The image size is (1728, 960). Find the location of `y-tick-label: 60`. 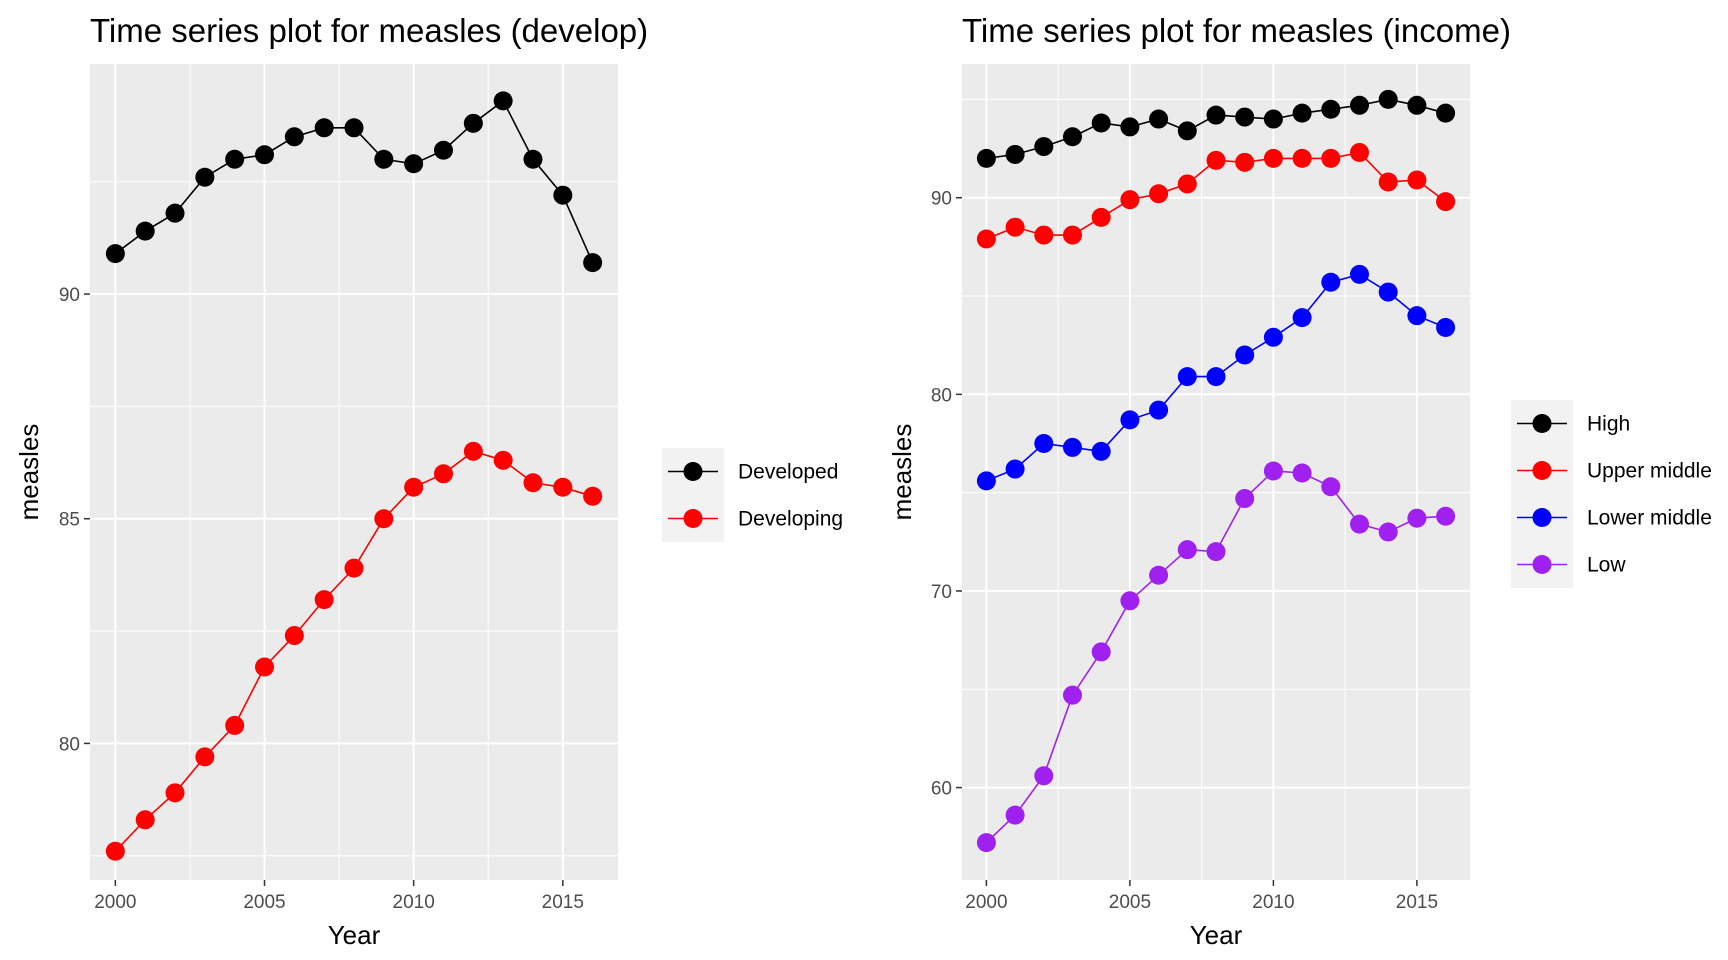

y-tick-label: 60 is located at coordinates (941, 789).